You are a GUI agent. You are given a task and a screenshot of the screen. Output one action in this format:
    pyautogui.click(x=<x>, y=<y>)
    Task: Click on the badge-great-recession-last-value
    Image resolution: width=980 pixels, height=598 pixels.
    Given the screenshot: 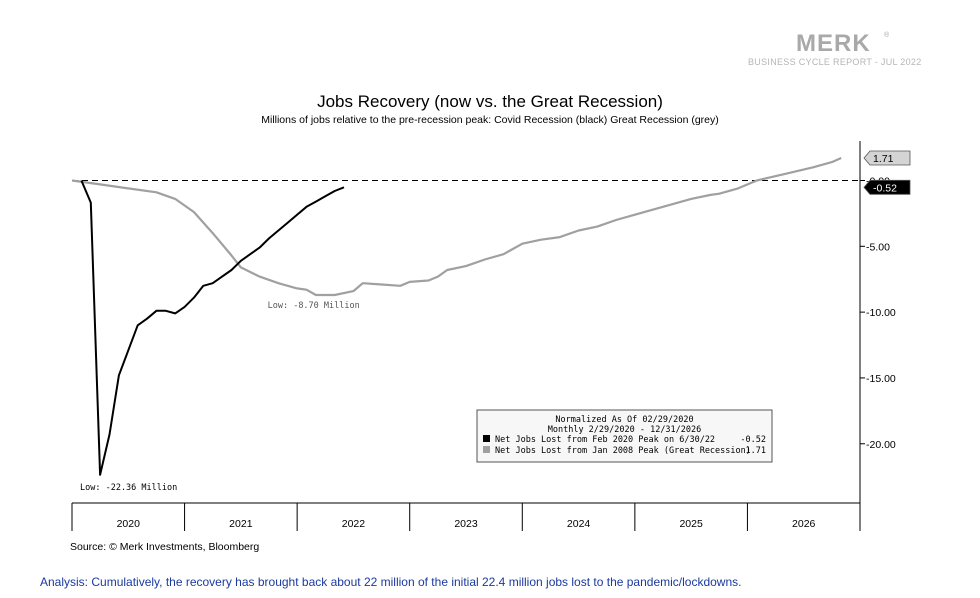 What is the action you would take?
    pyautogui.click(x=887, y=158)
    